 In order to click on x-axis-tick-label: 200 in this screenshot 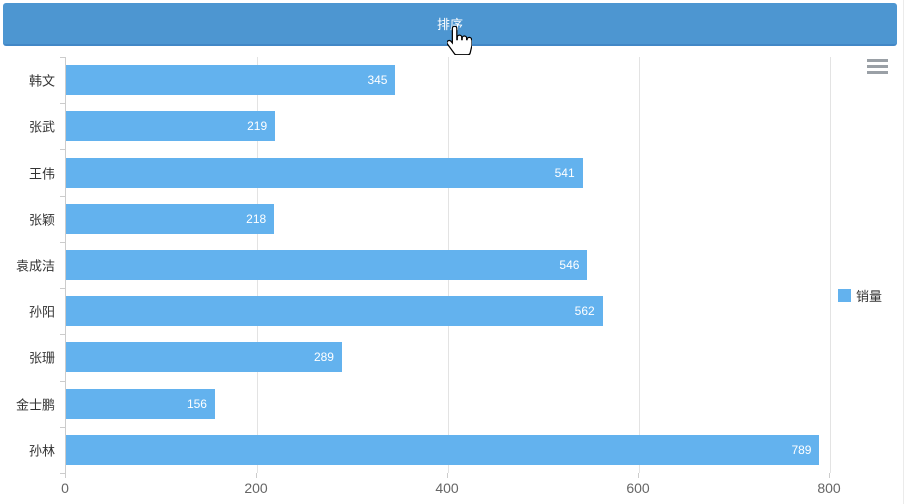, I will do `click(256, 488)`.